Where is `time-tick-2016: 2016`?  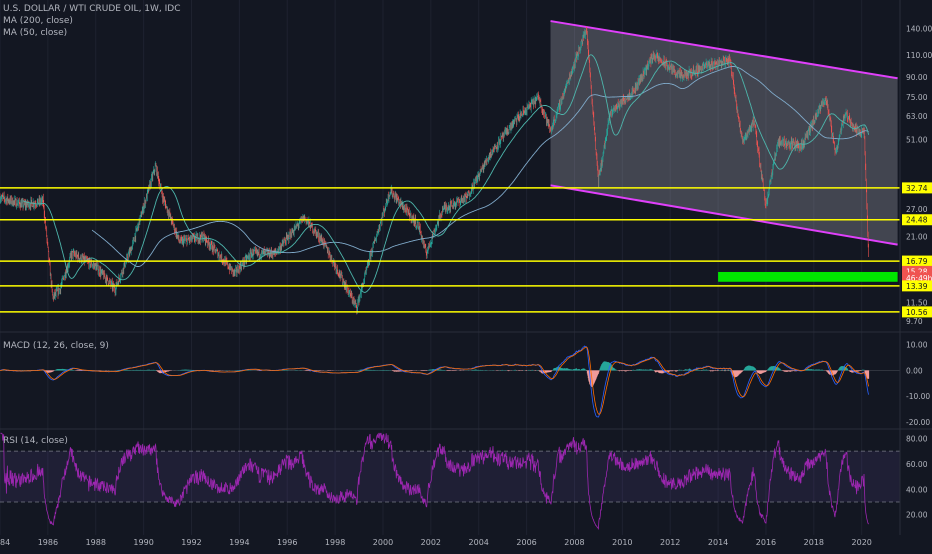 time-tick-2016: 2016 is located at coordinates (766, 542).